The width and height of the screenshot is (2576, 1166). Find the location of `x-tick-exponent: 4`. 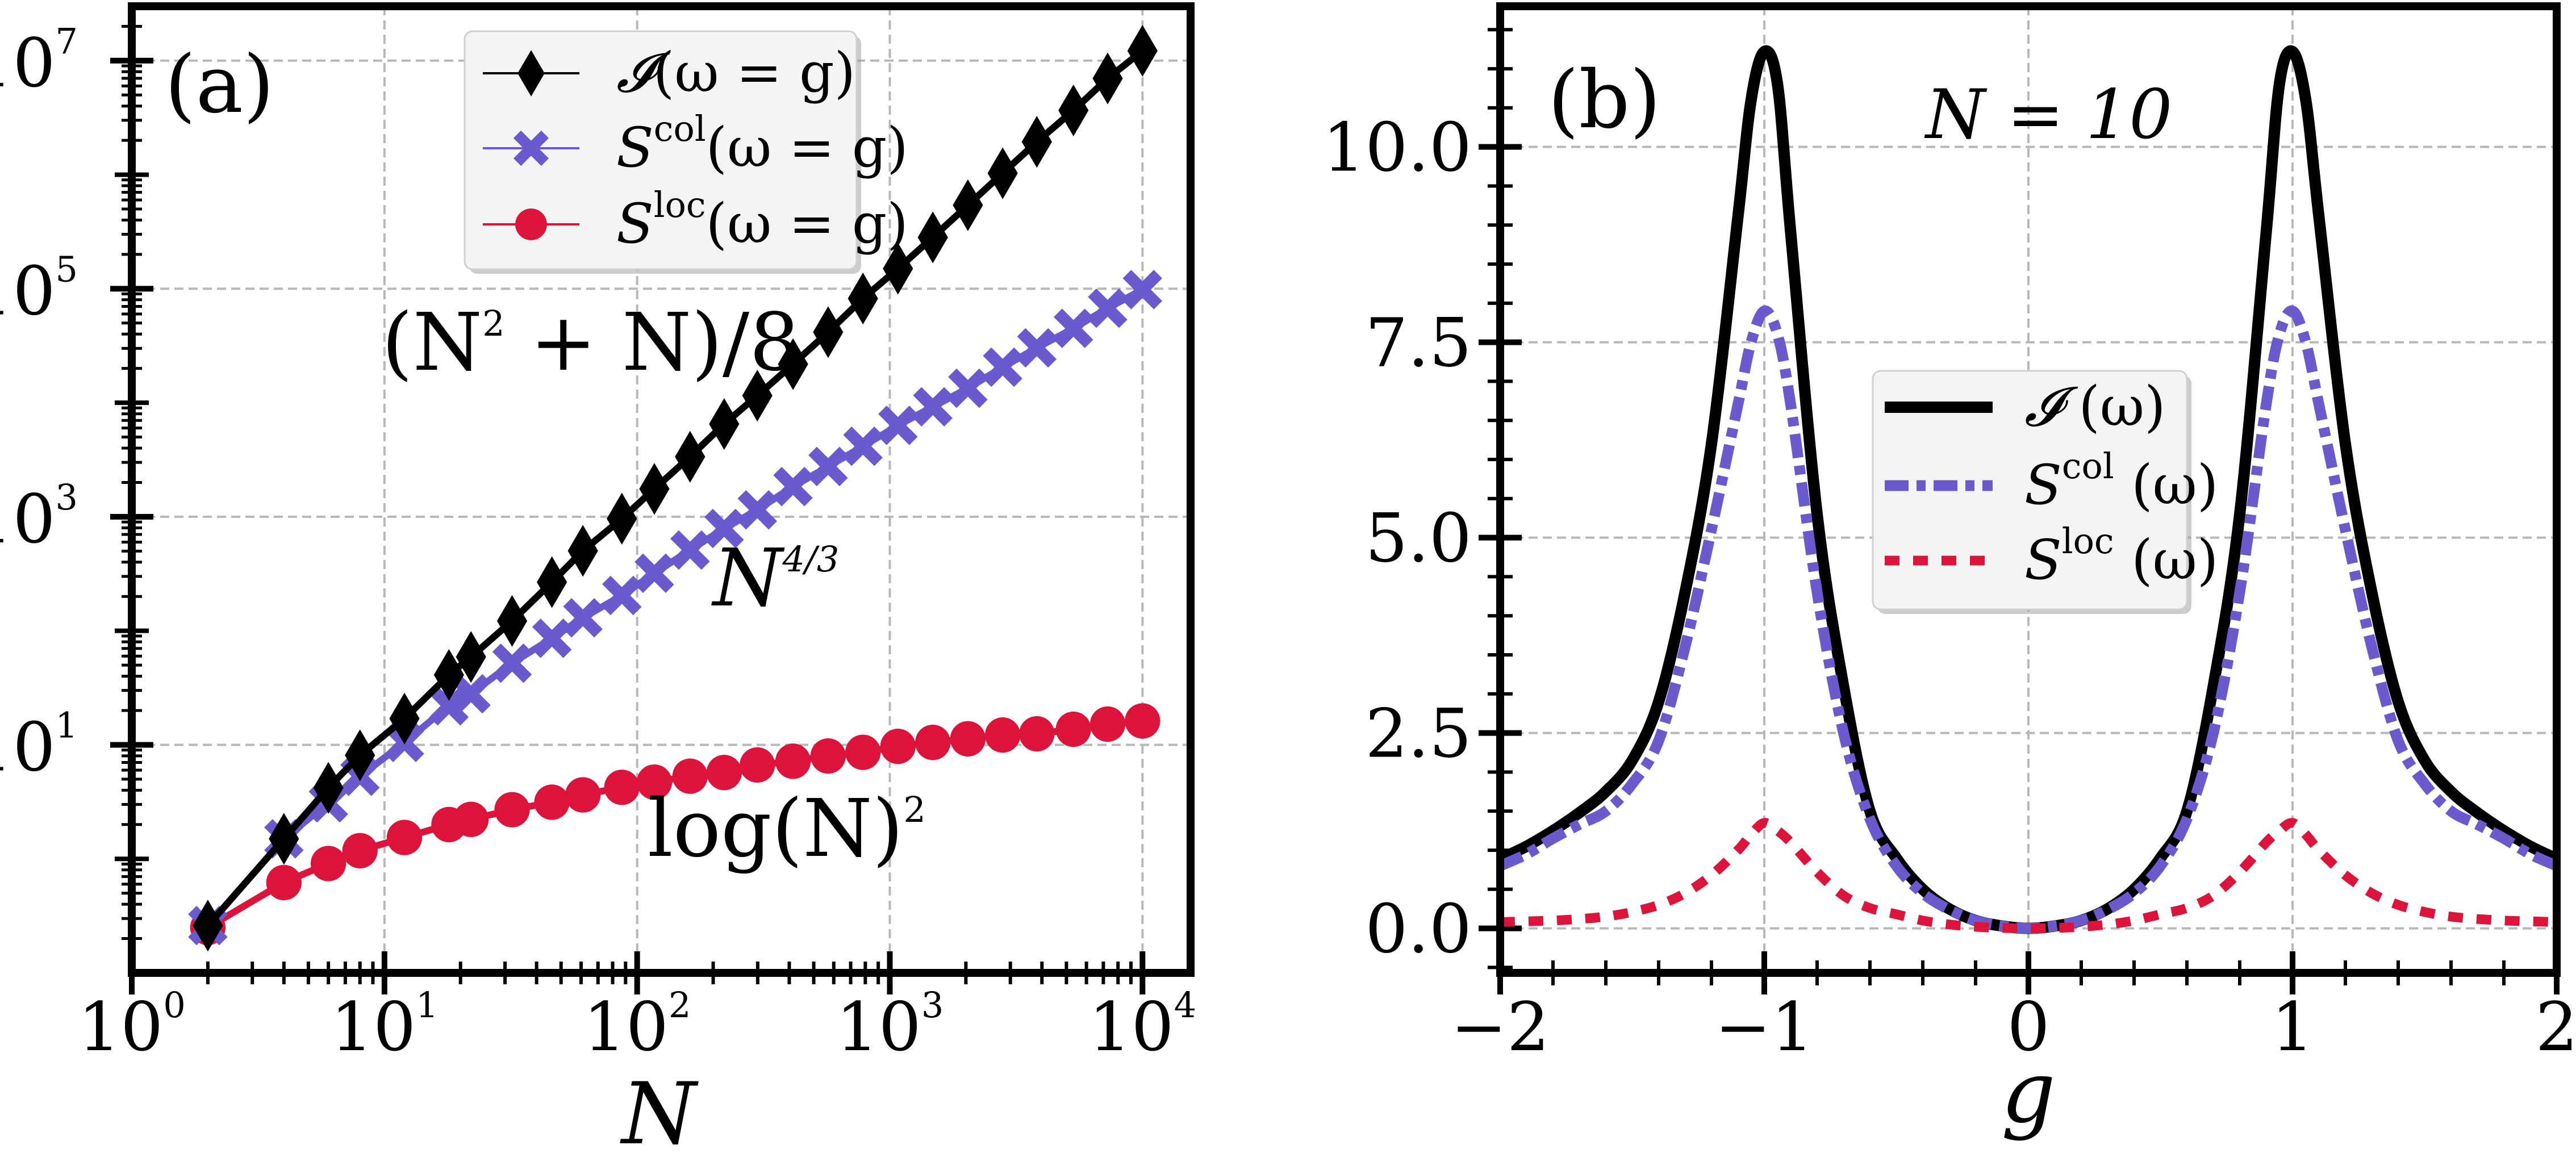

x-tick-exponent: 4 is located at coordinates (1185, 1005).